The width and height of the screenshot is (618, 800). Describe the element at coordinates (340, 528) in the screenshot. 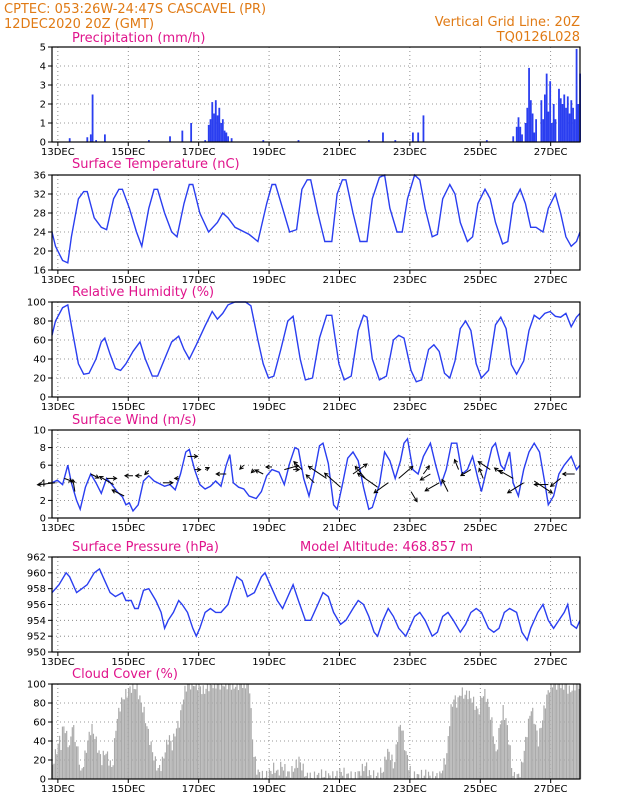

I see `wind-xtick-label: 21DEC` at that location.